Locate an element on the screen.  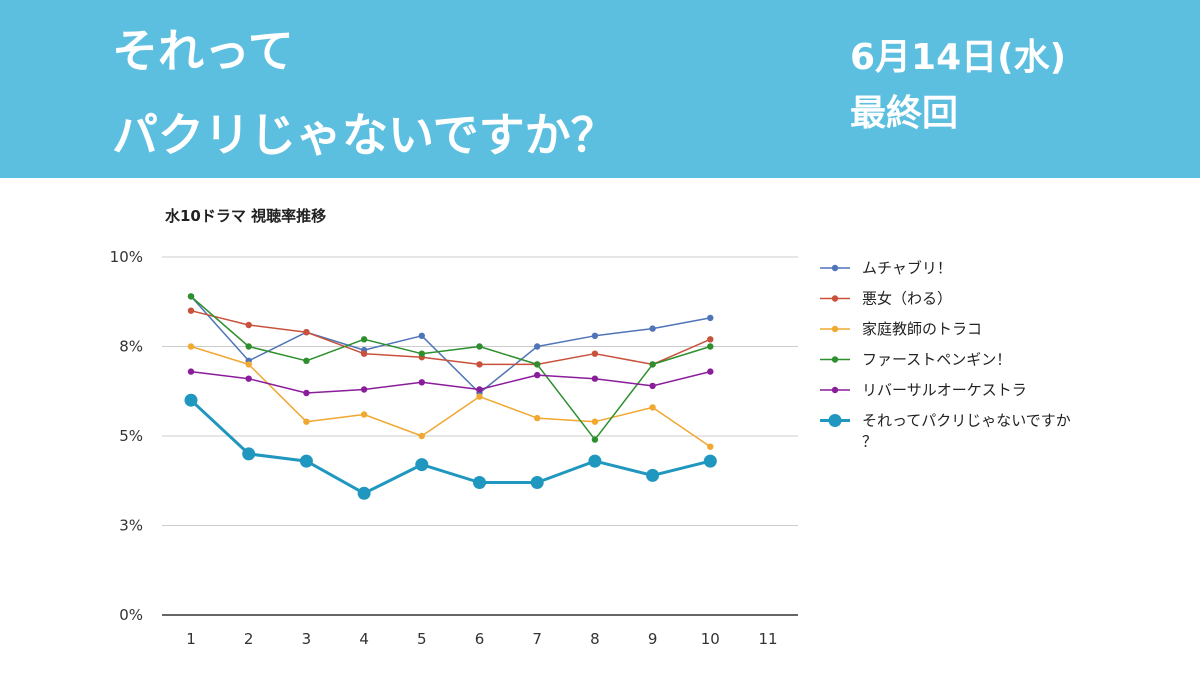
legend-item: ファーストペンギン！ is located at coordinates (915, 360).